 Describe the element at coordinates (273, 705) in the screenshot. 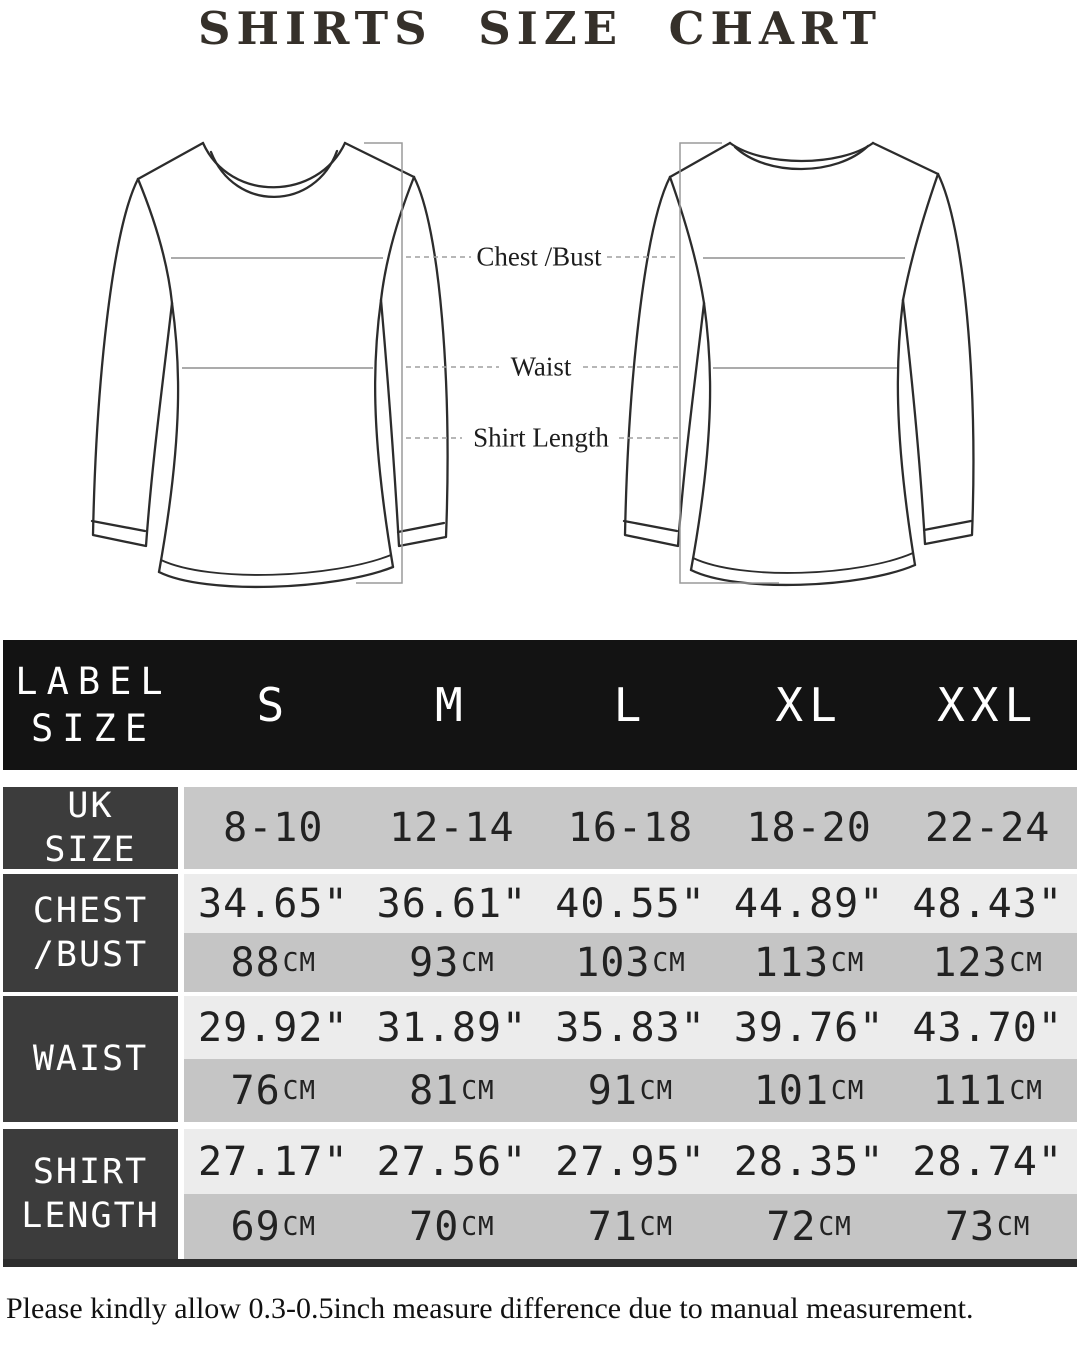

I see `size-col-s: S` at that location.